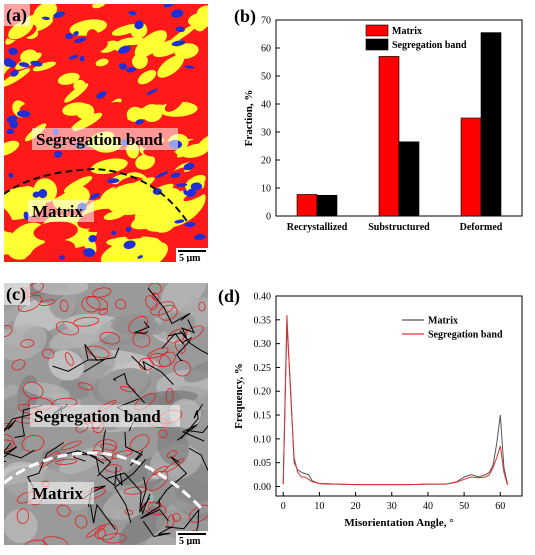 Image resolution: width=535 pixels, height=555 pixels. I want to click on annotation-segregation-band: Segregation band, so click(99, 139).